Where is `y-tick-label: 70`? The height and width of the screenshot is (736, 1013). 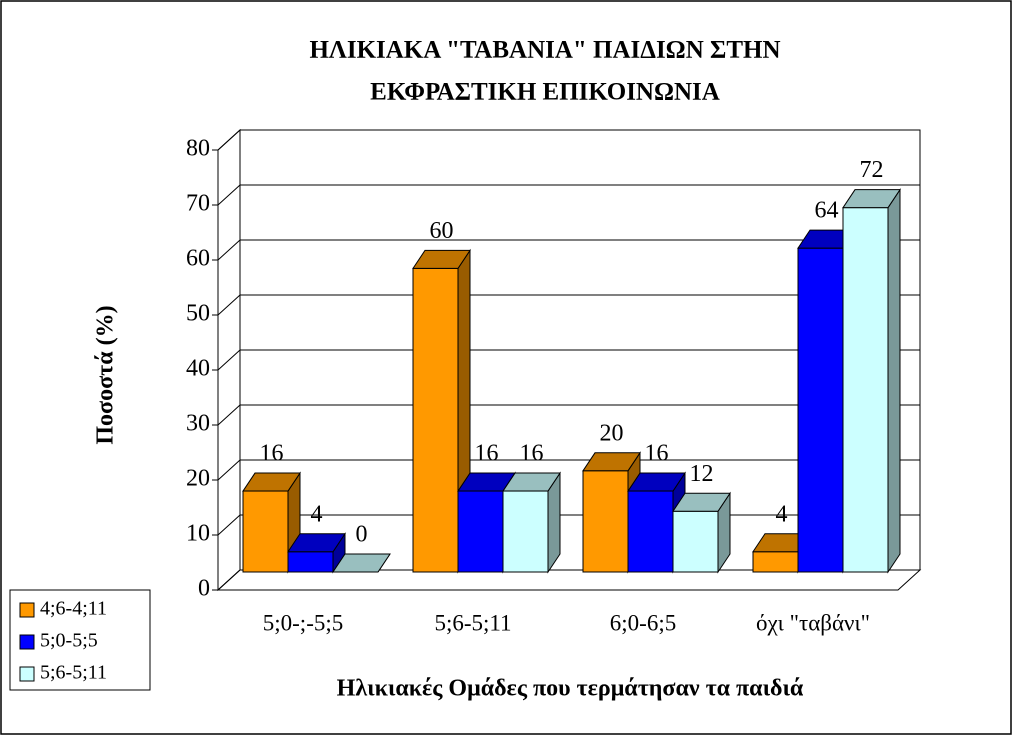 y-tick-label: 70 is located at coordinates (198, 204).